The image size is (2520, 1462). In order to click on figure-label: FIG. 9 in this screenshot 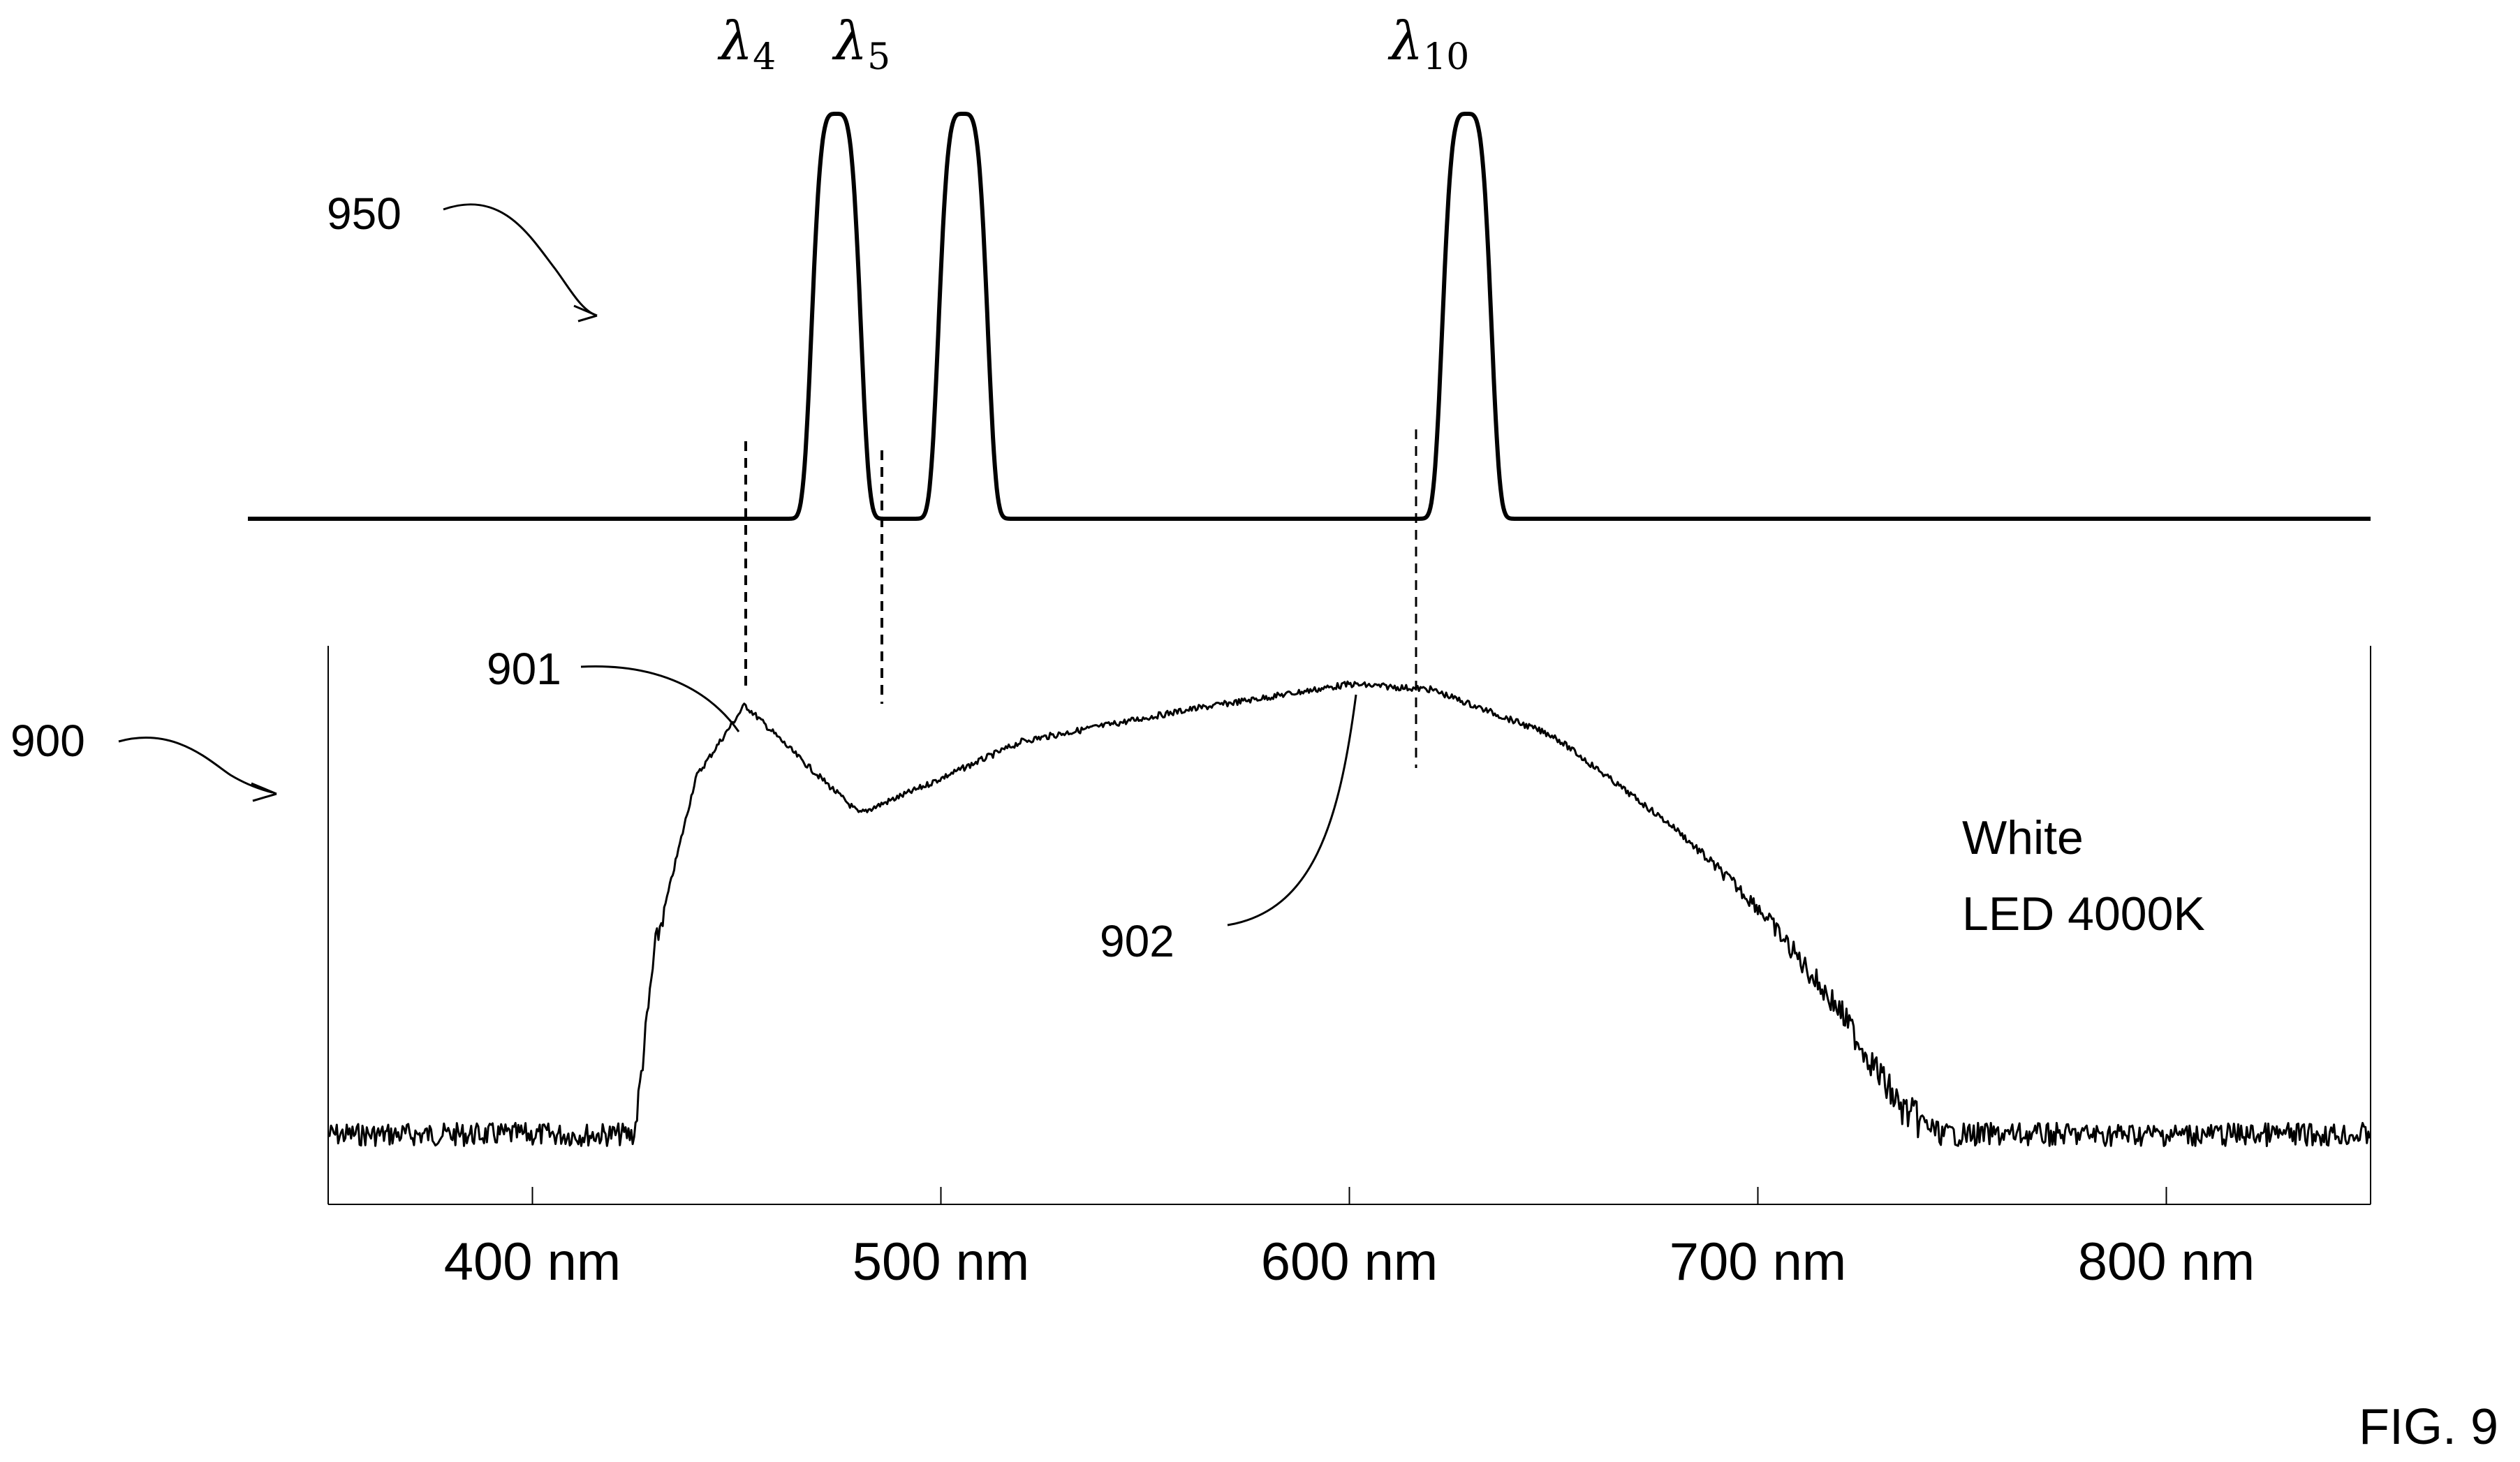, I will do `click(2428, 1427)`.